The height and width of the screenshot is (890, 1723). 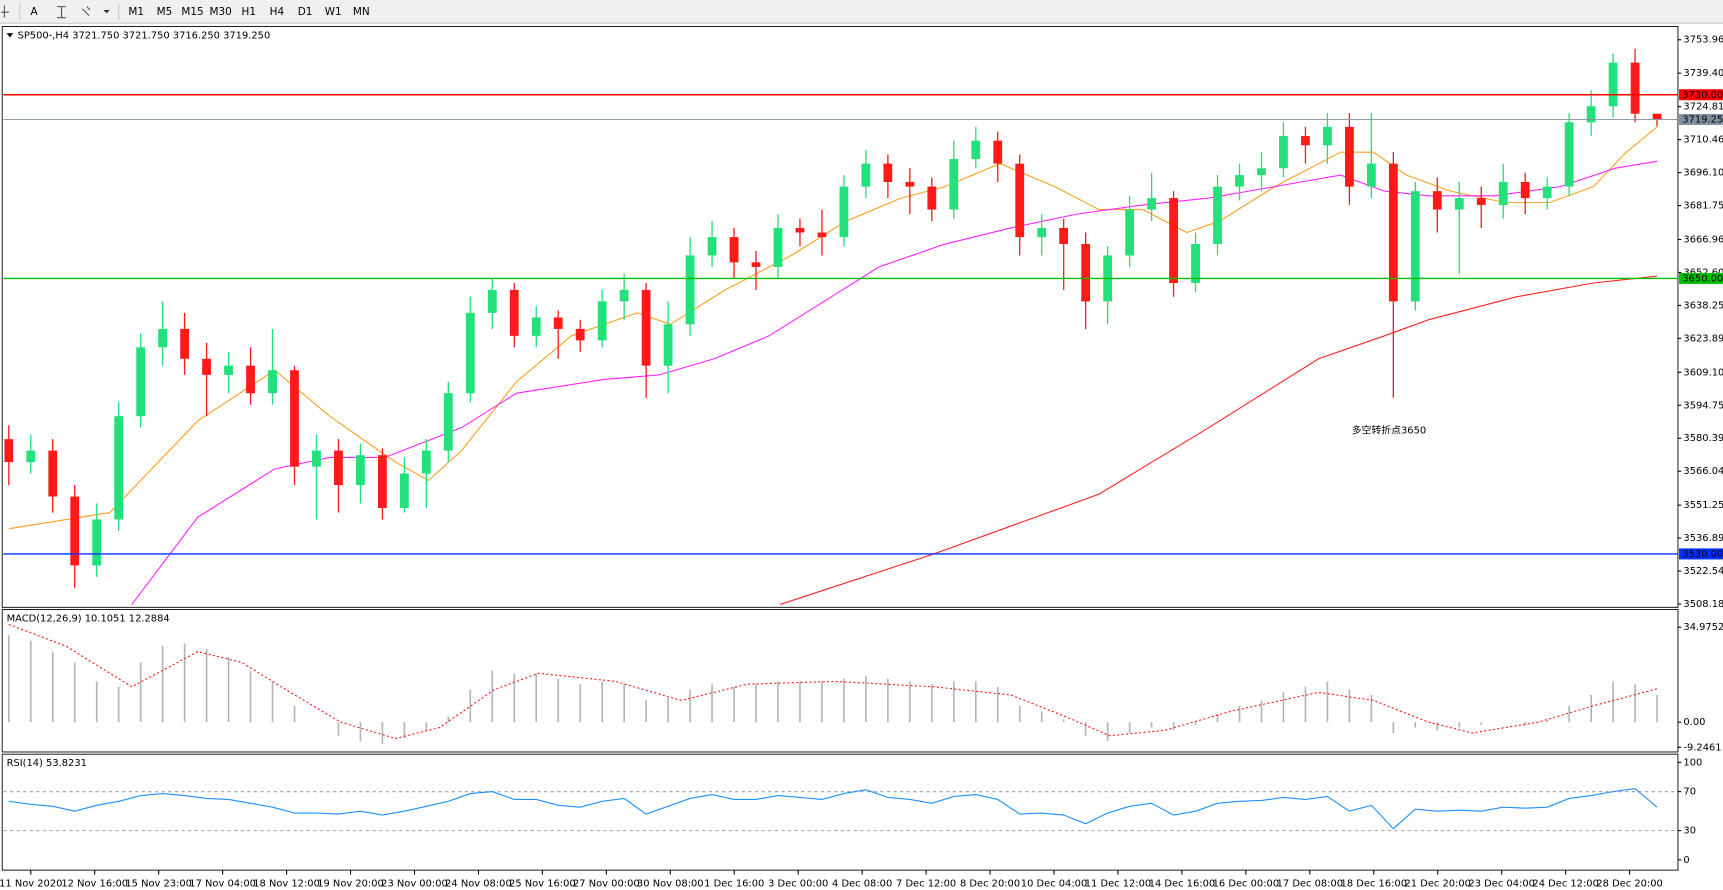 I want to click on x-tick-label: 11 Nov 2020, so click(x=31, y=883).